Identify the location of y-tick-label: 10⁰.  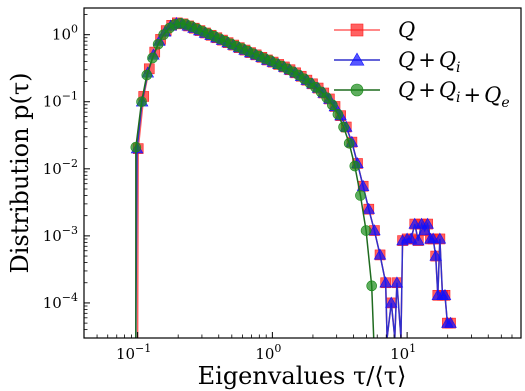
(65, 33).